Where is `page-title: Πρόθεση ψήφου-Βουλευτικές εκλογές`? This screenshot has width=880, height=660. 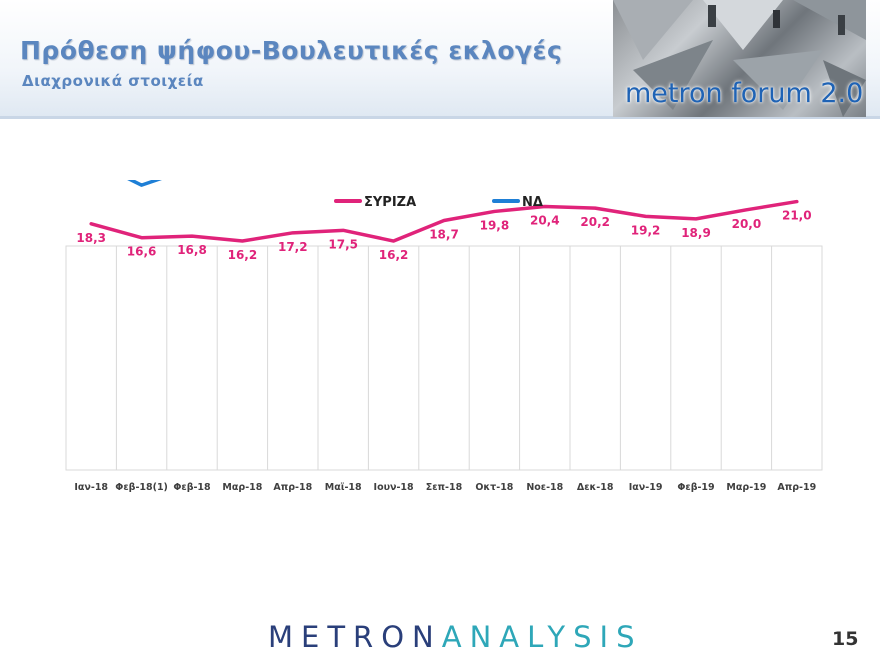
page-title: Πρόθεση ψήφου-Βουλευτικές εκλογές is located at coordinates (291, 50).